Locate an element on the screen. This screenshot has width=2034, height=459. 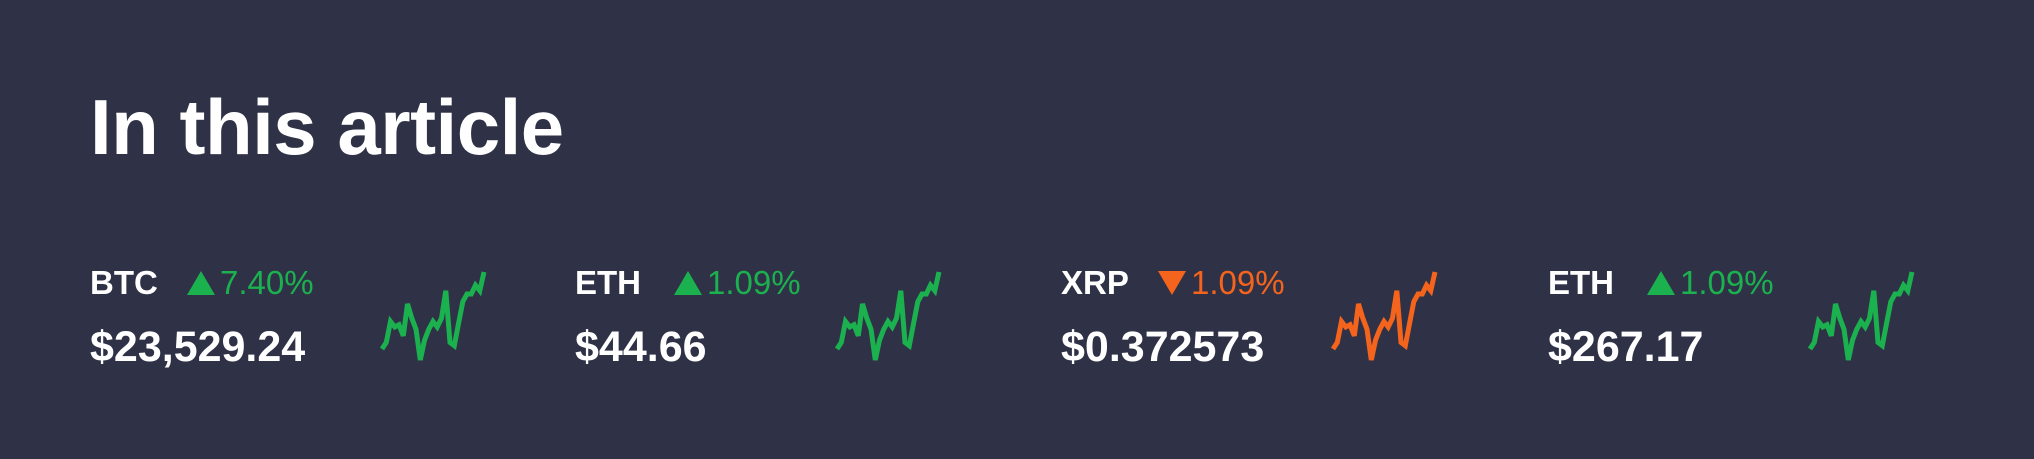
arrow-down-icon is located at coordinates (1172, 282).